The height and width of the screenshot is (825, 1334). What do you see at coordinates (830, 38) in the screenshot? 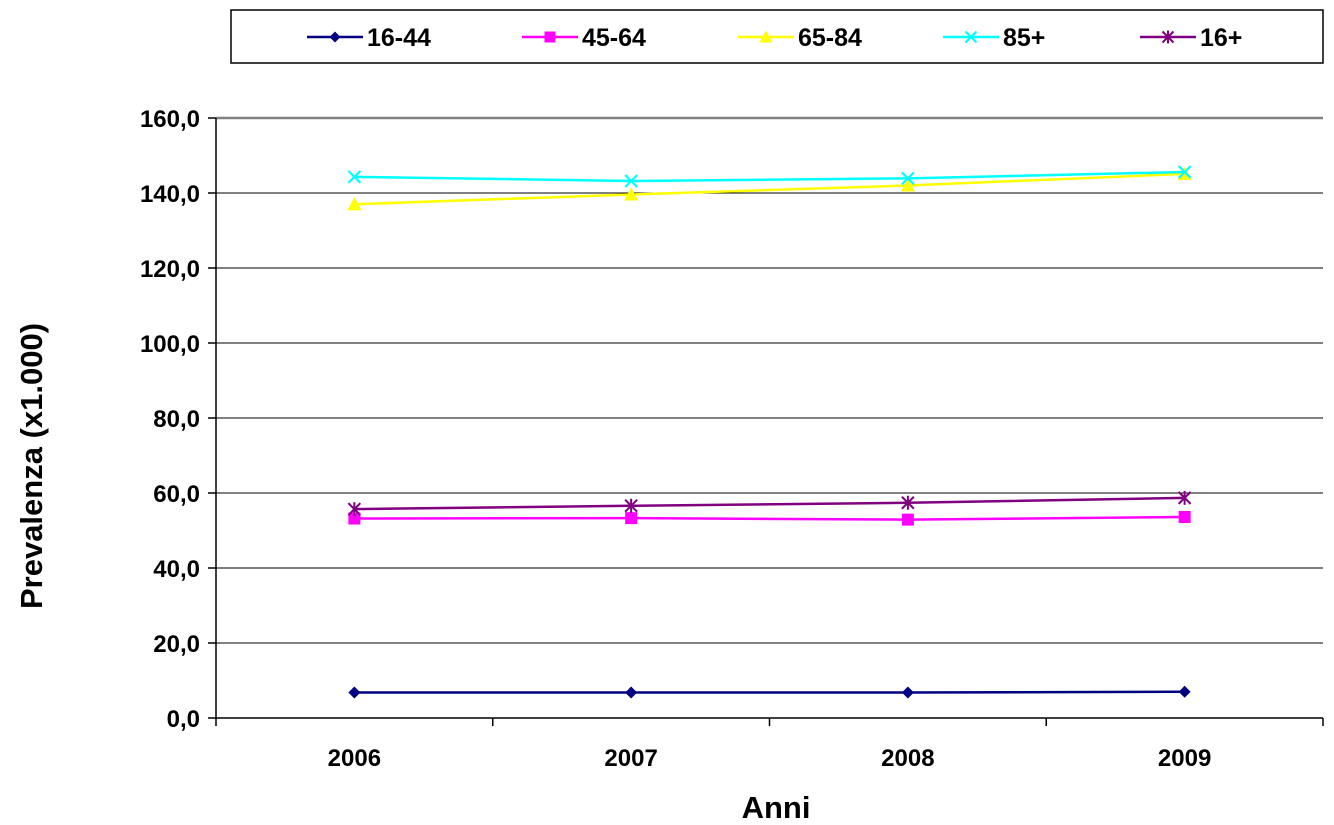
I see `legend-label: 65-84` at bounding box center [830, 38].